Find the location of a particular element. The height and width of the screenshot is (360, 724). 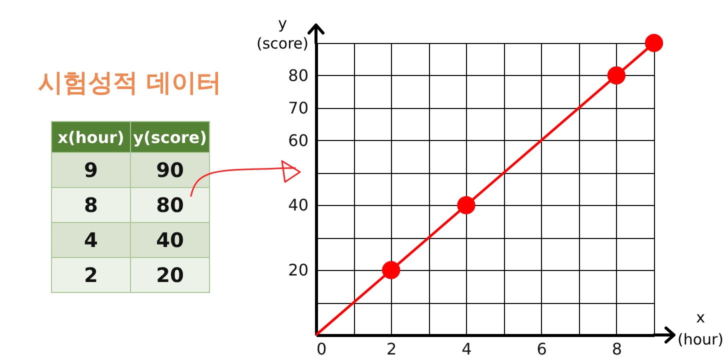

y-tick-label: 40 is located at coordinates (298, 205).